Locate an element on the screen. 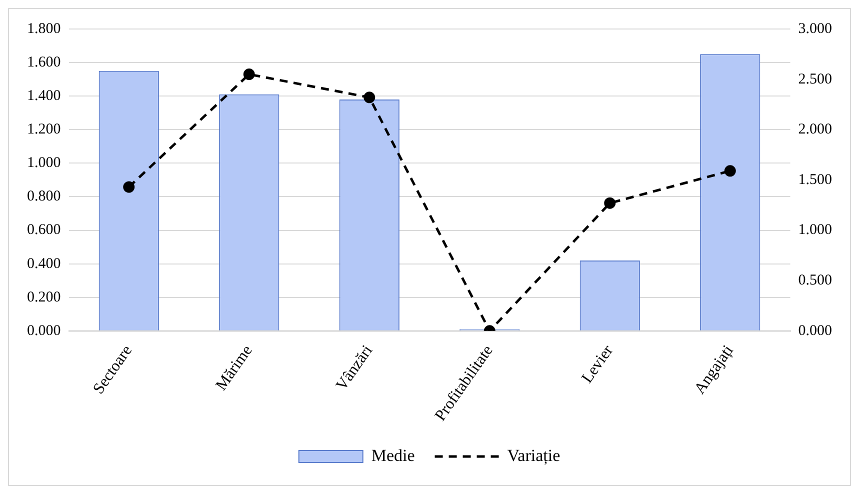 Image resolution: width=859 pixels, height=494 pixels. y2-tick-label: 2.000 is located at coordinates (815, 130).